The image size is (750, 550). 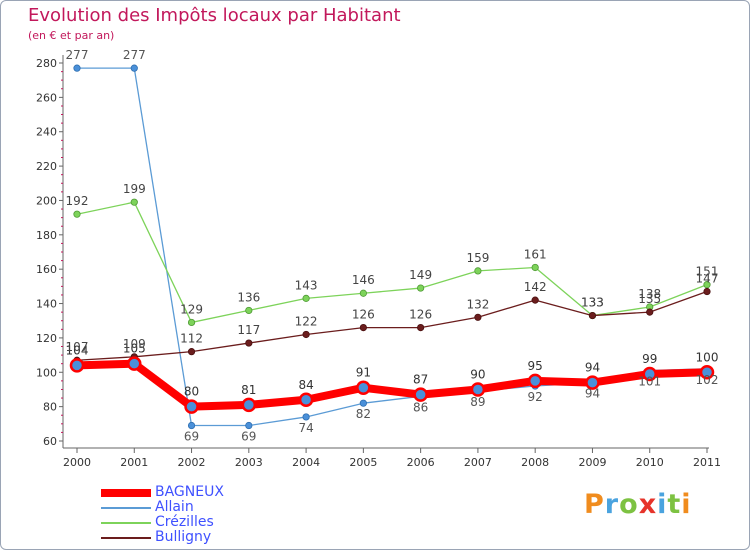 I want to click on data-label: 99, so click(x=649, y=359).